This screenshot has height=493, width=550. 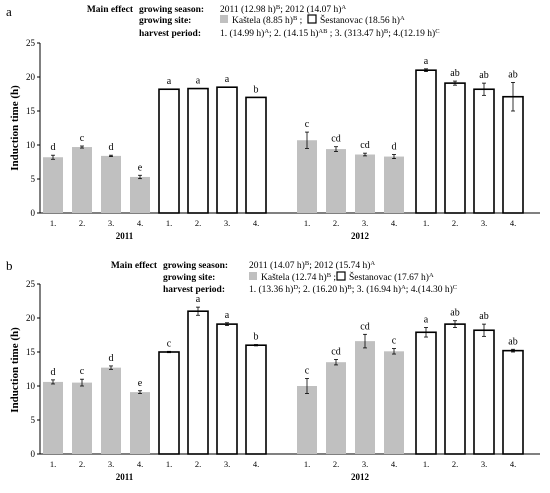 I want to click on legend-value: 2011 (12.98 h)B; 2012 (14.07 h)A, so click(x=283, y=10).